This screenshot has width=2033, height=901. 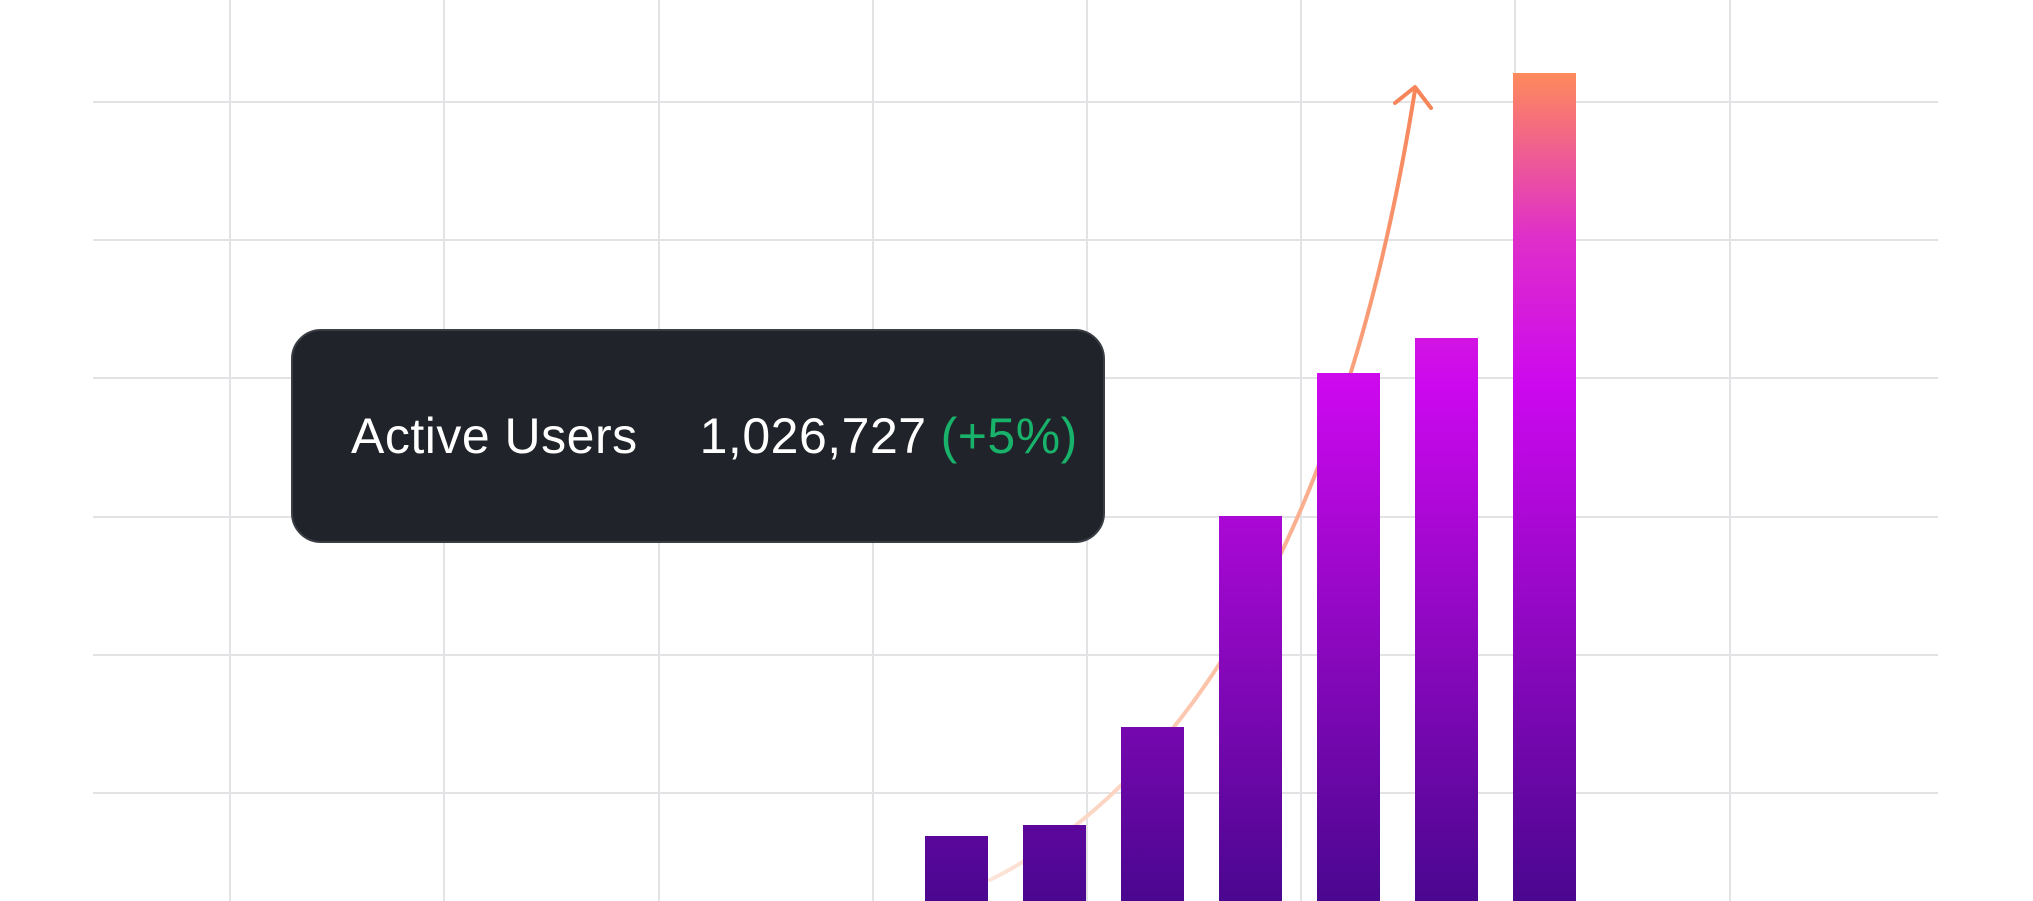 What do you see at coordinates (813, 436) in the screenshot?
I see `tooltip-value: 1,026,727` at bounding box center [813, 436].